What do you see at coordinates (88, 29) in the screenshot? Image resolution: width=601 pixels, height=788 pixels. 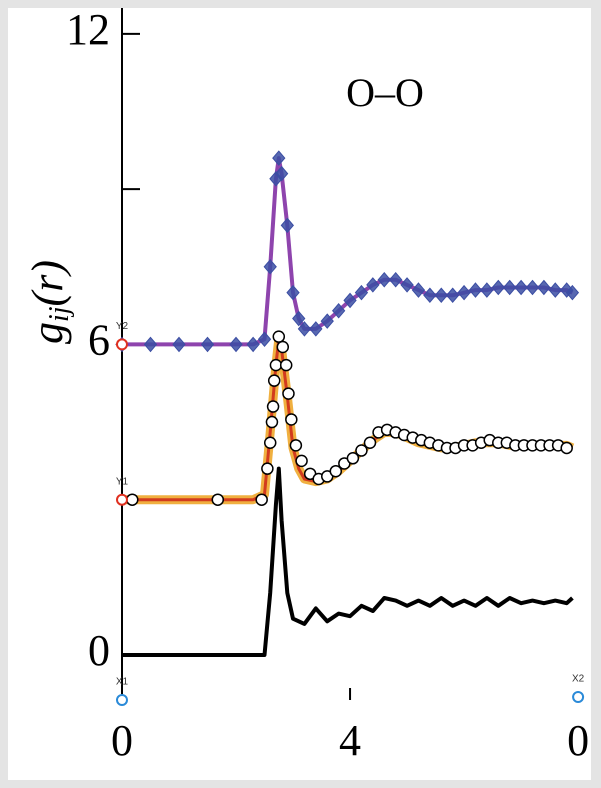 I see `y-tick-label: 12` at bounding box center [88, 29].